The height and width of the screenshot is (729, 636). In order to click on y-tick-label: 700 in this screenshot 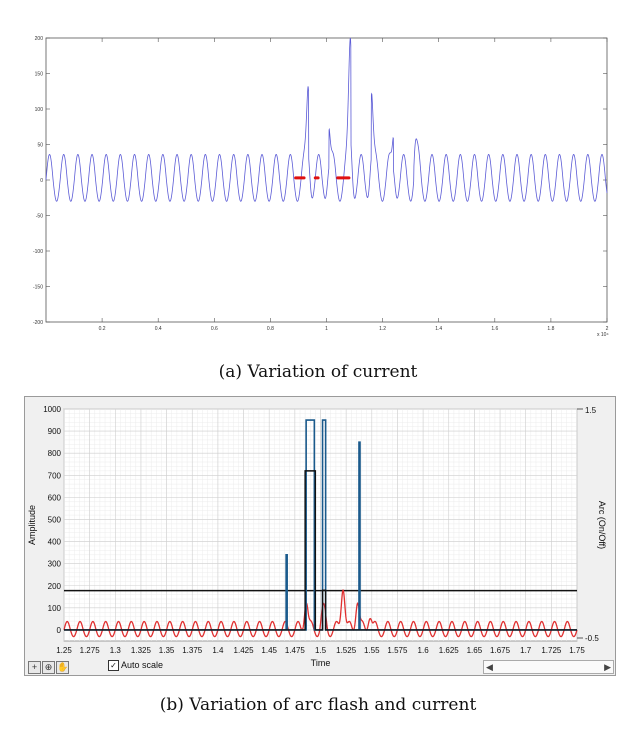, I will do `click(55, 475)`.